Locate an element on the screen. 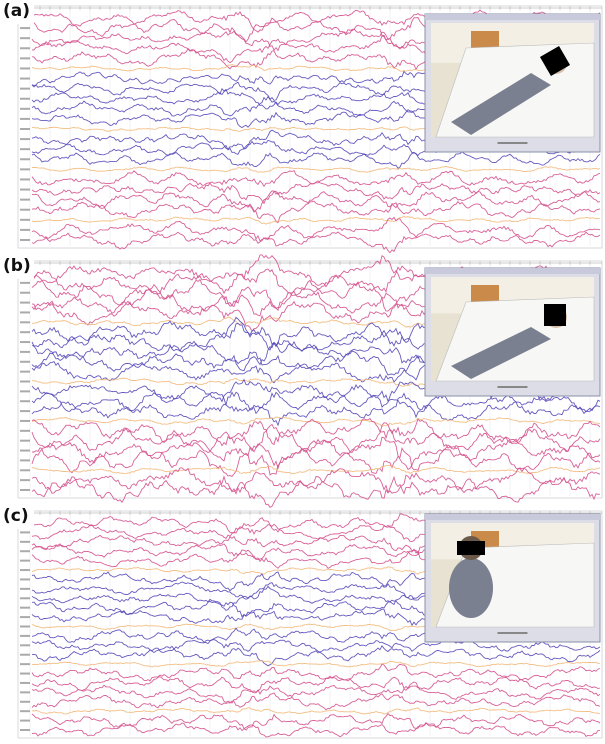 The width and height of the screenshot is (605, 744). panel-label: (b) is located at coordinates (17, 266).